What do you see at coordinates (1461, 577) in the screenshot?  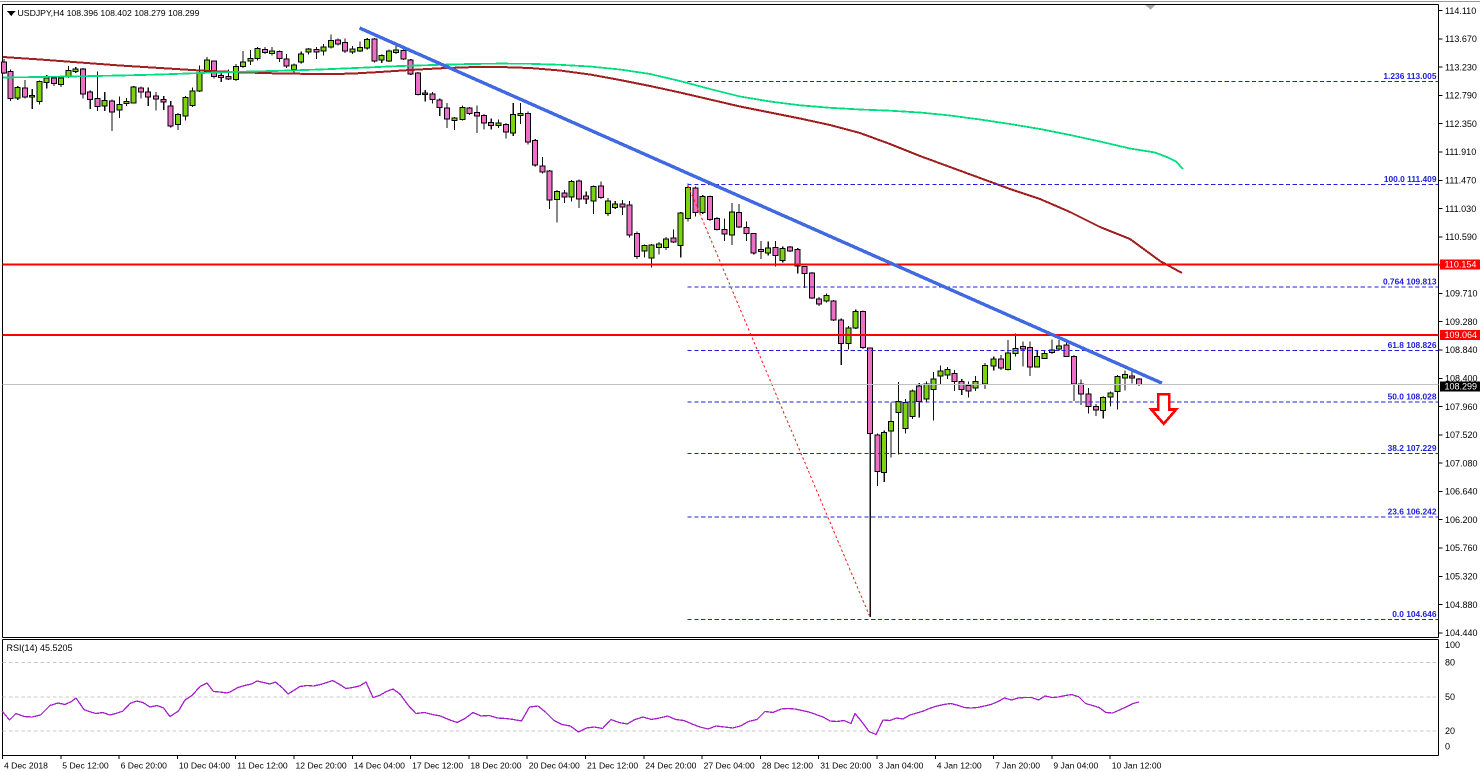 I see `svg-text: 105.320` at bounding box center [1461, 577].